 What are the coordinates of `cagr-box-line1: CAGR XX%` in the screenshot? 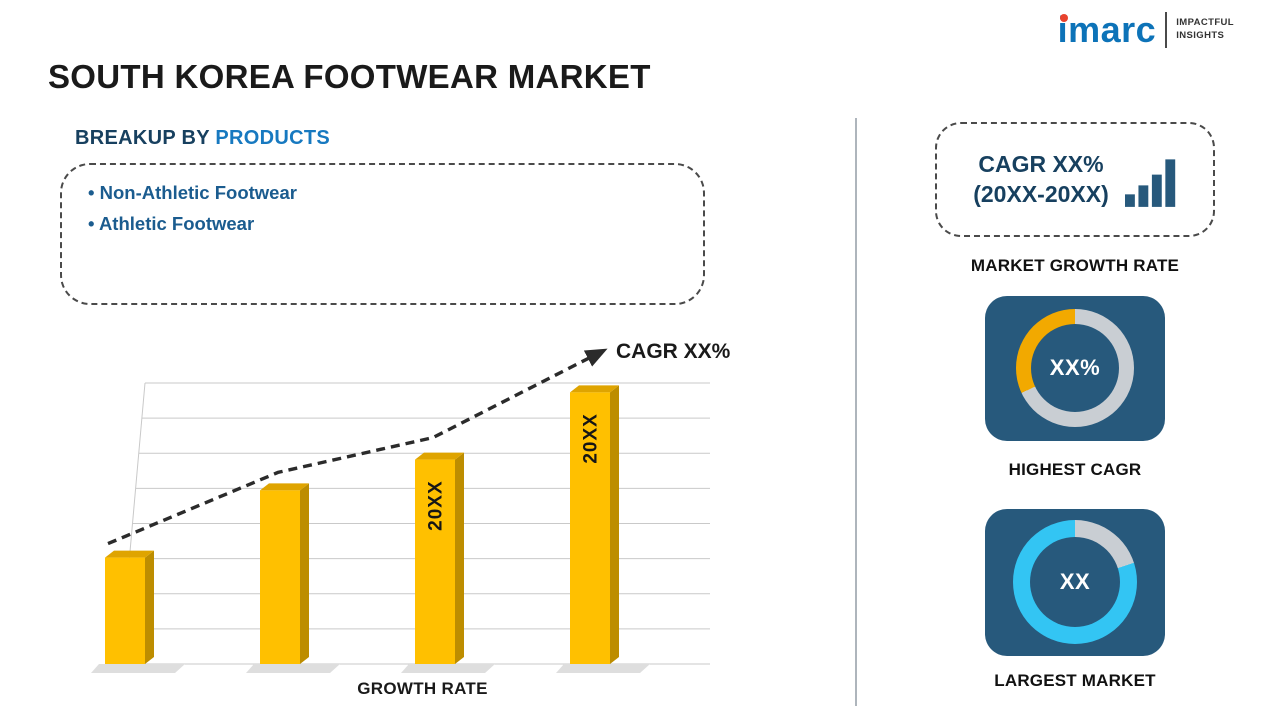 It's located at (1041, 163).